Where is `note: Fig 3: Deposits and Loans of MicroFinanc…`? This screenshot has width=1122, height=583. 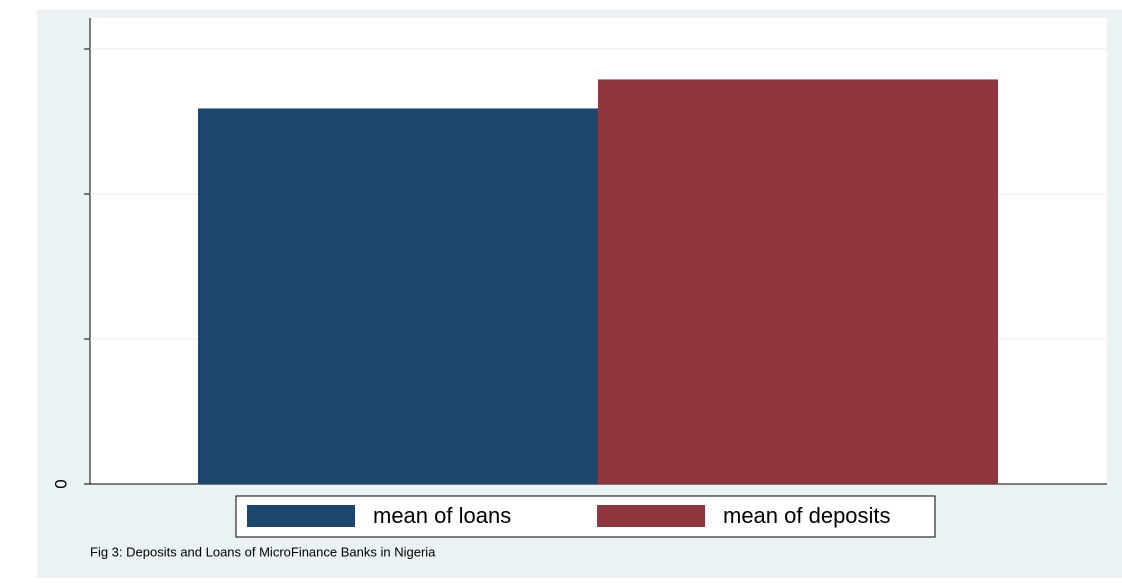 note: Fig 3: Deposits and Loans of MicroFinanc… is located at coordinates (263, 551).